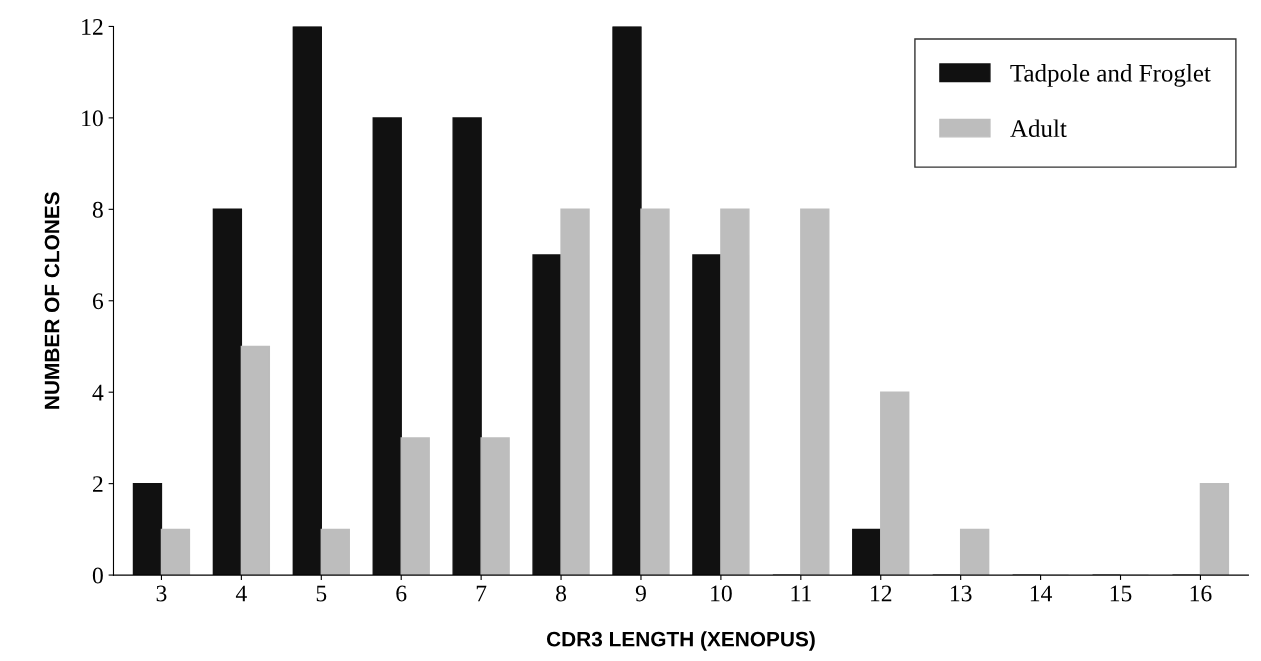  Describe the element at coordinates (561, 593) in the screenshot. I see `x-tick-label: 8` at that location.